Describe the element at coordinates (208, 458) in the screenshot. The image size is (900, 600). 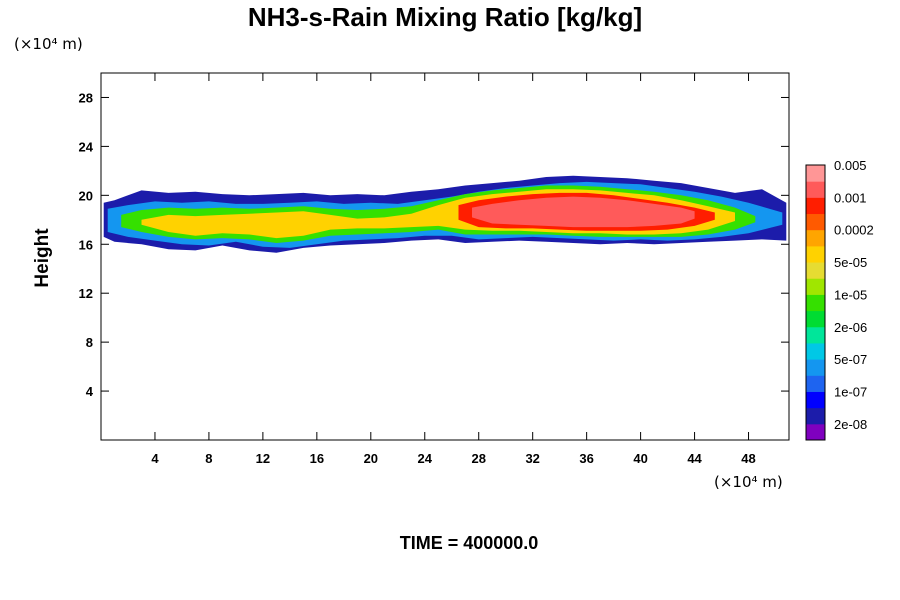
I see `x-tick-label: 8` at that location.